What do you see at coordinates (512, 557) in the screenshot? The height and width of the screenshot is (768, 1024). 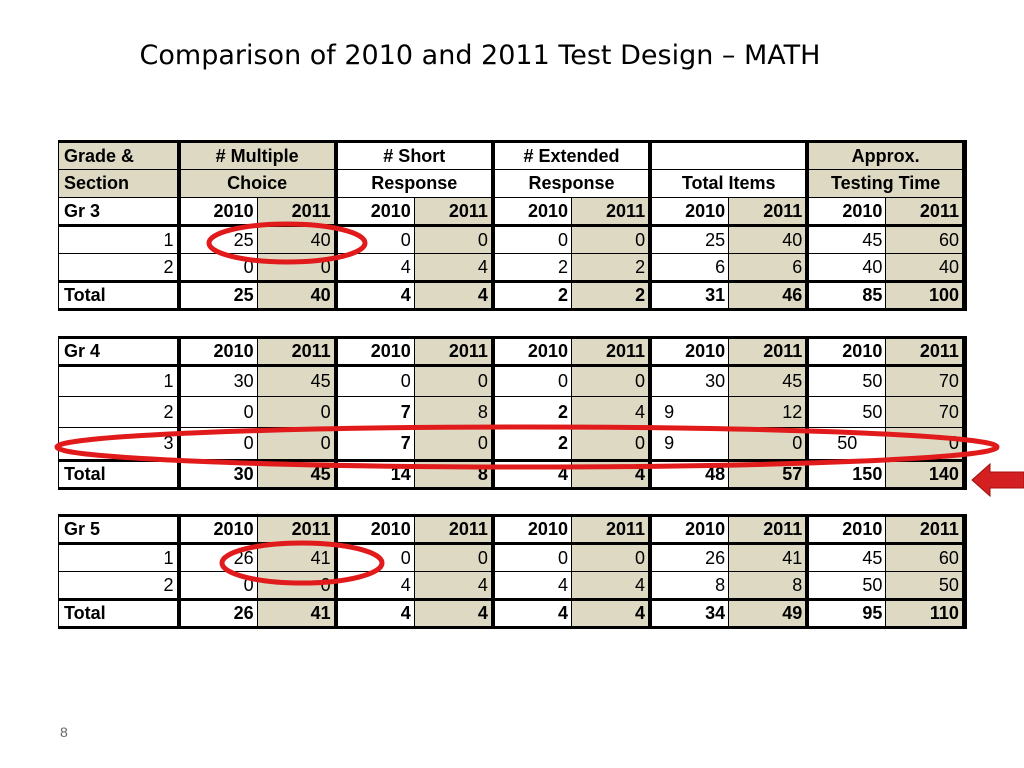 I see `table-row: 1 26 41 0 0 0 0 26 41 45 60` at bounding box center [512, 557].